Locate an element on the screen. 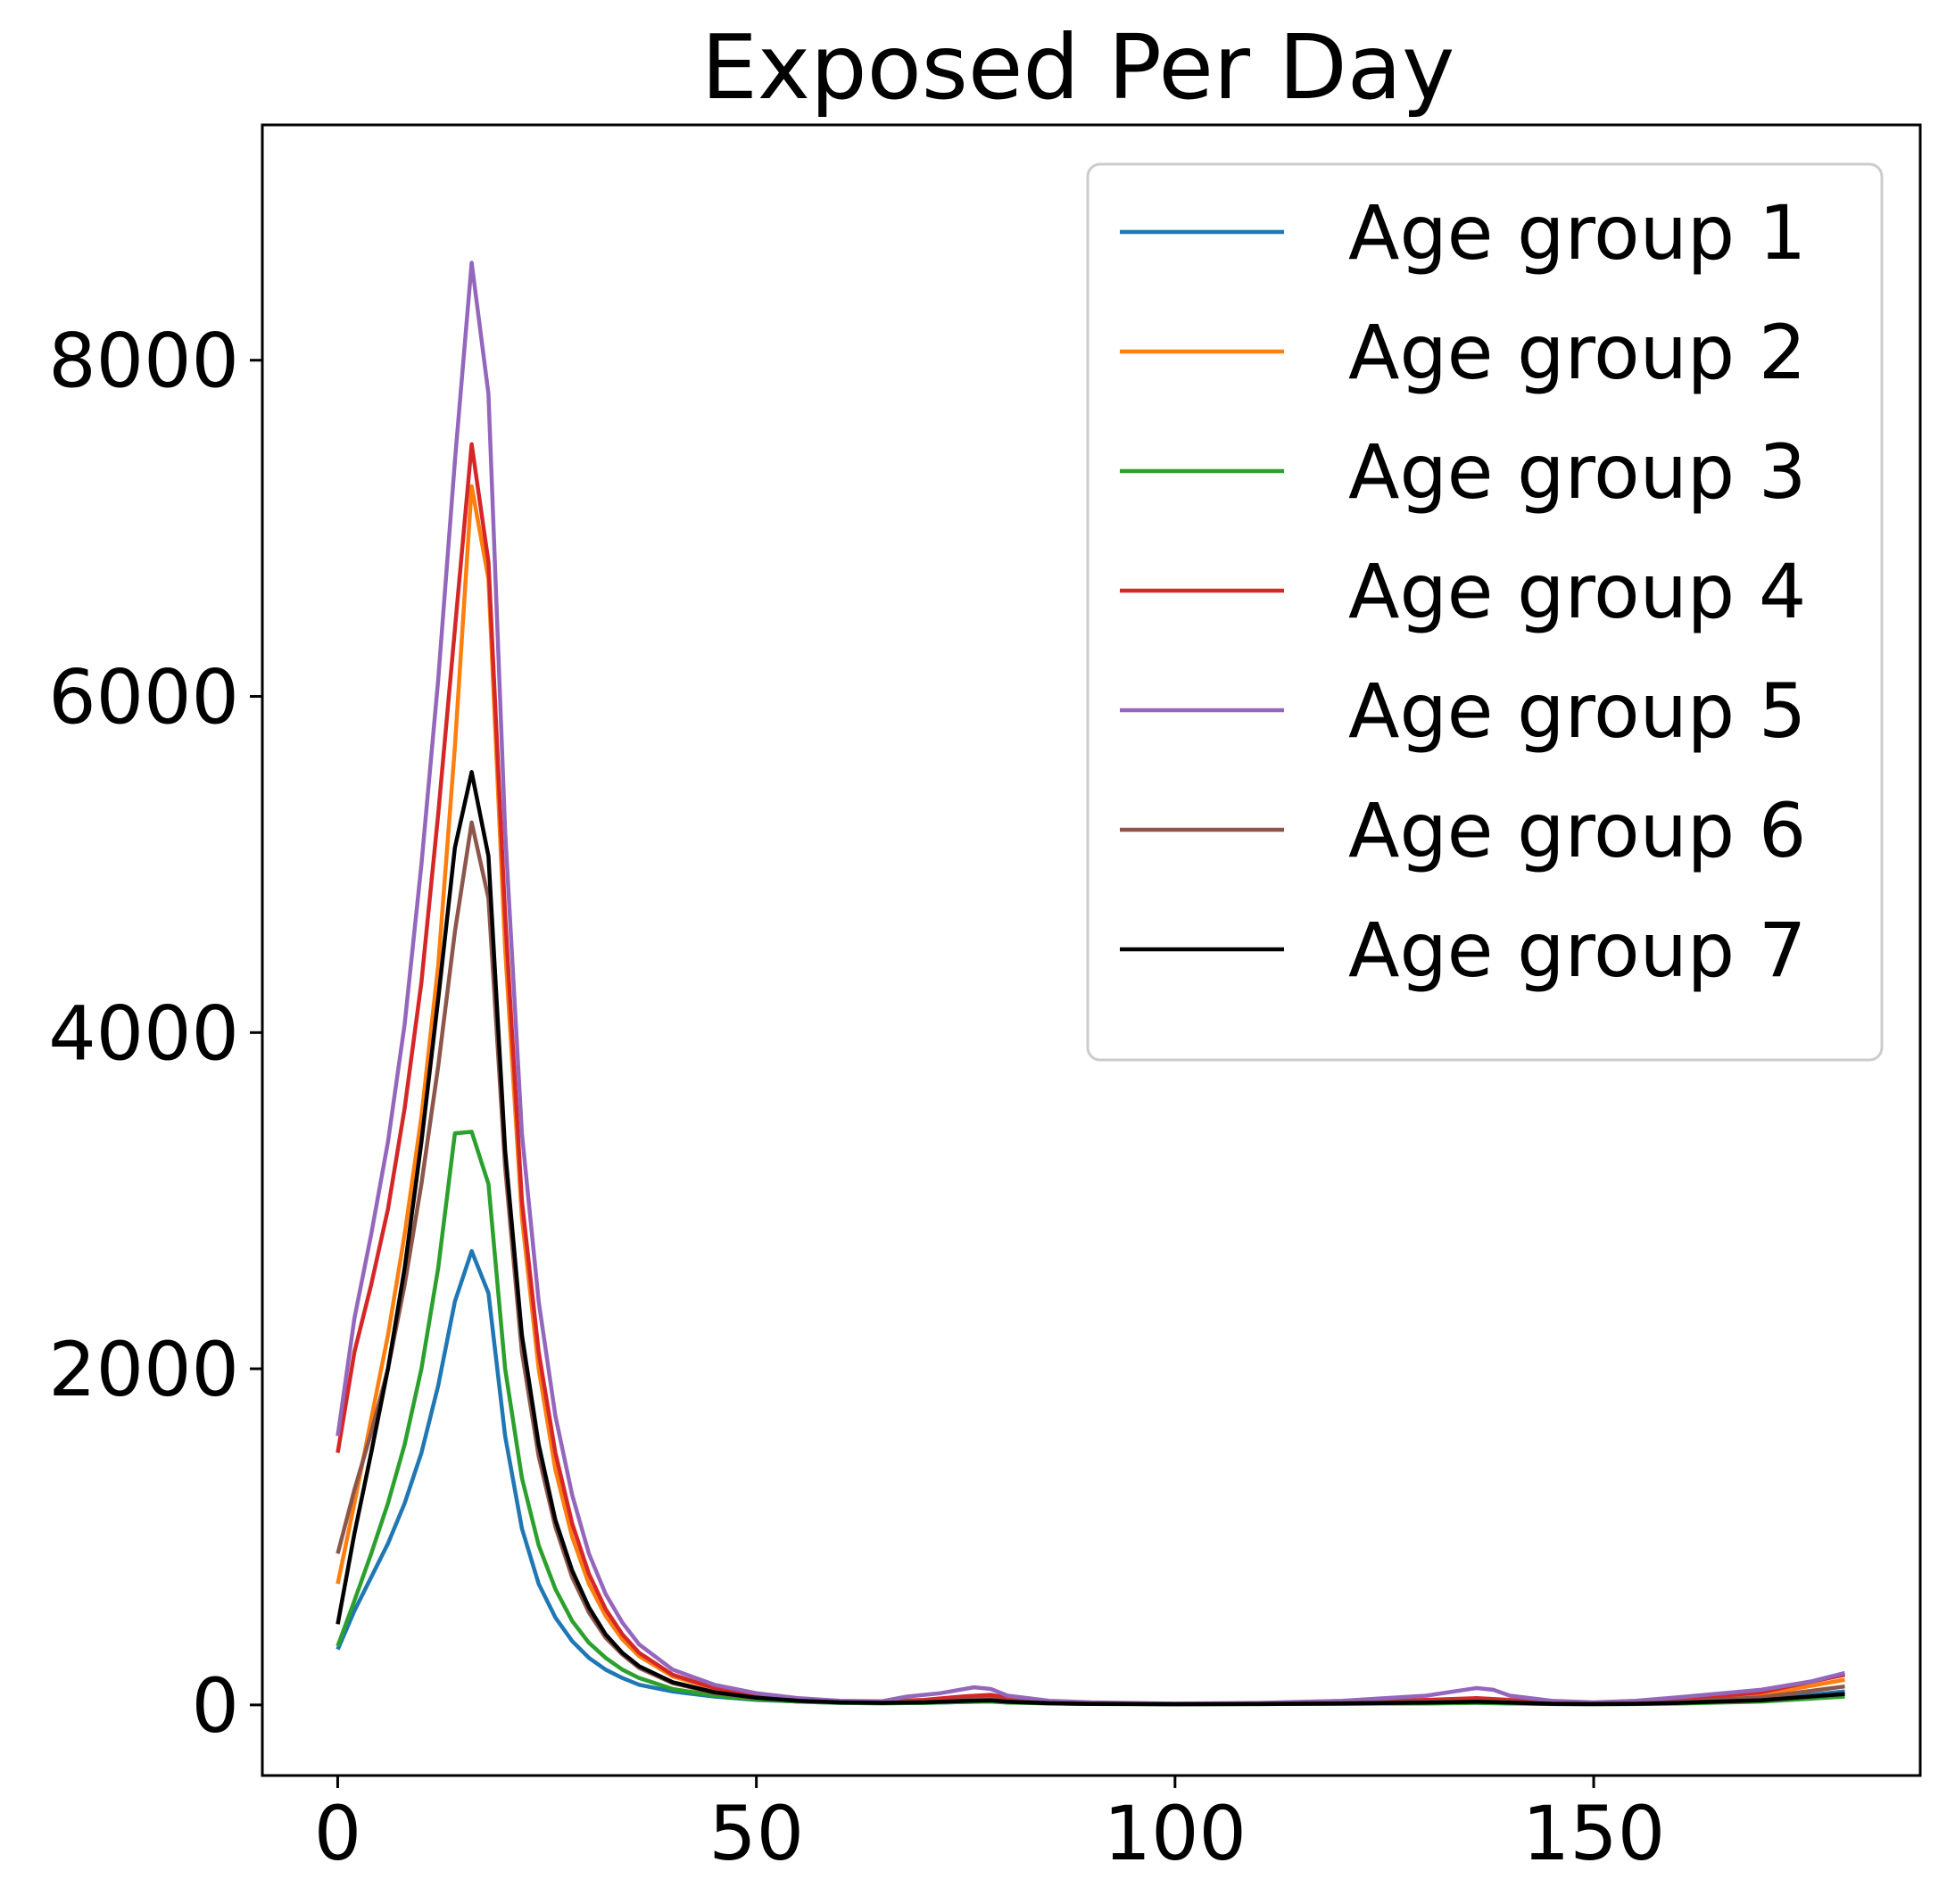  legend-label: Age group 6 is located at coordinates (1577, 830).